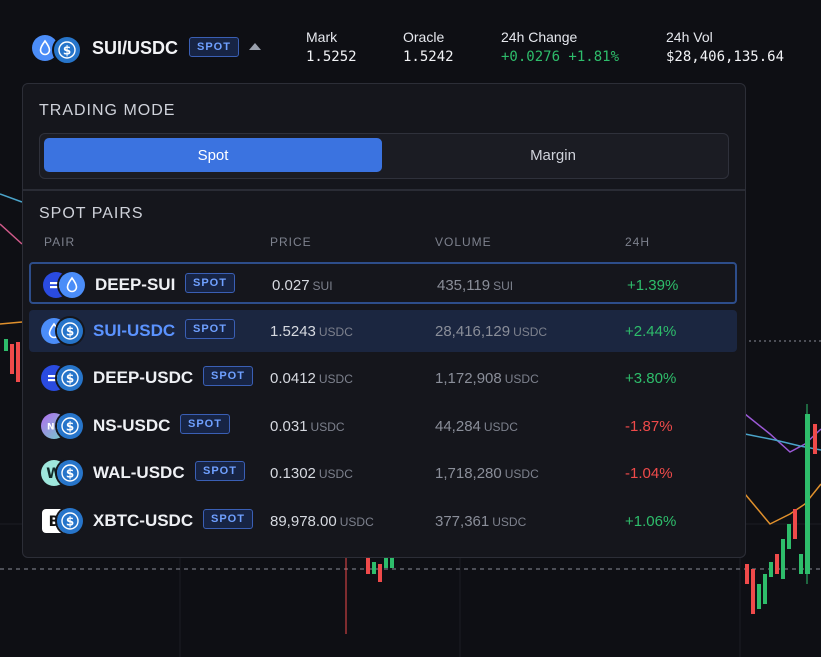 The height and width of the screenshot is (657, 821). I want to click on stat-oracle: Oracle 1.5242, so click(428, 47).